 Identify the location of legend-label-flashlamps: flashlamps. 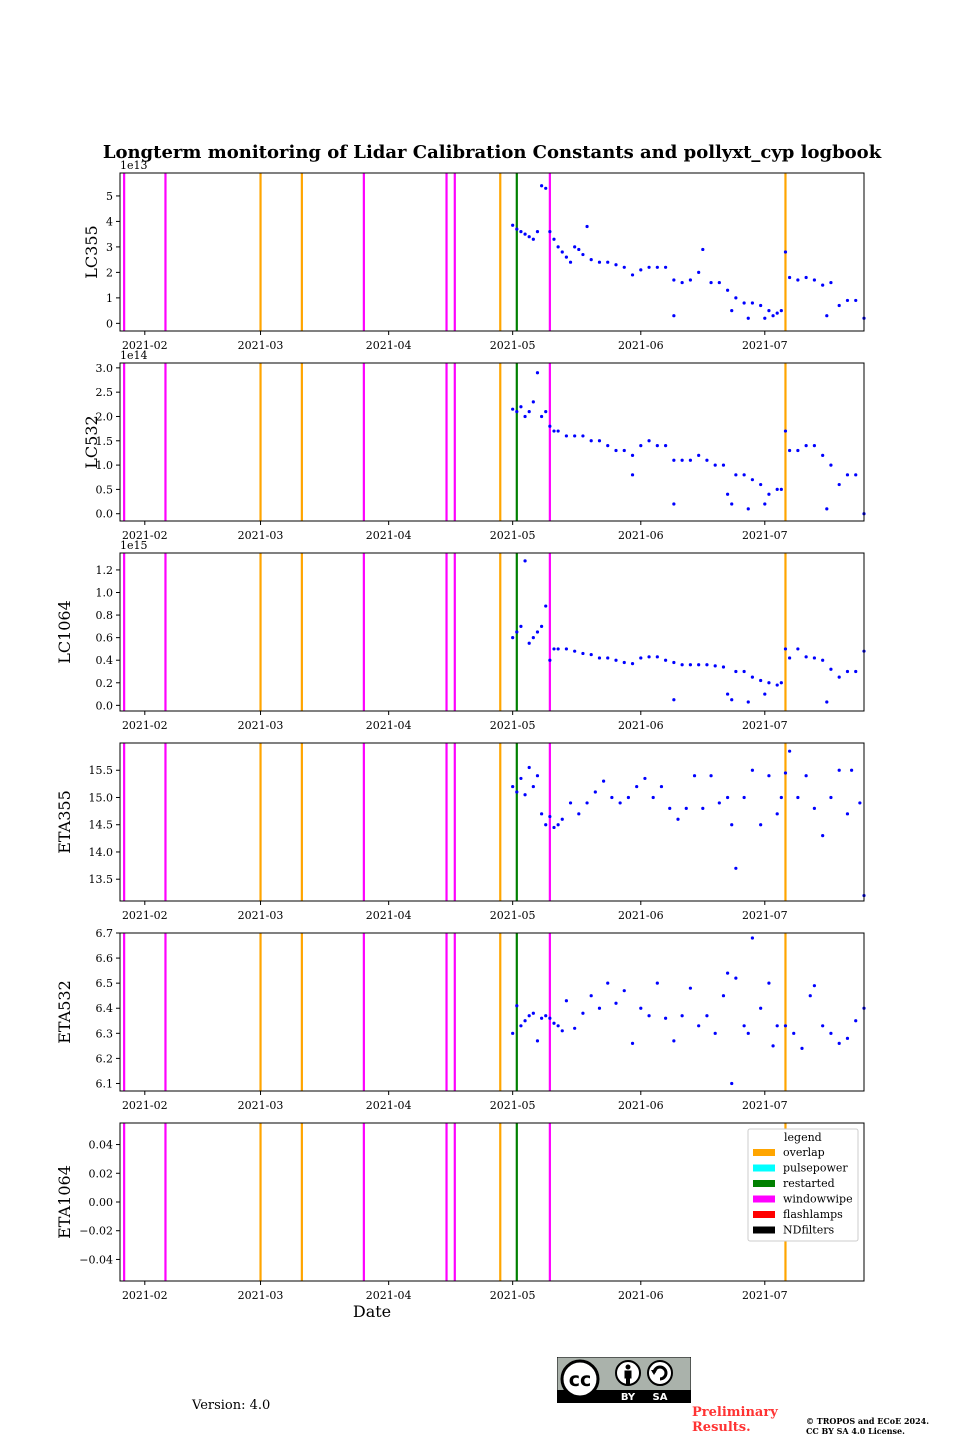
(813, 1214).